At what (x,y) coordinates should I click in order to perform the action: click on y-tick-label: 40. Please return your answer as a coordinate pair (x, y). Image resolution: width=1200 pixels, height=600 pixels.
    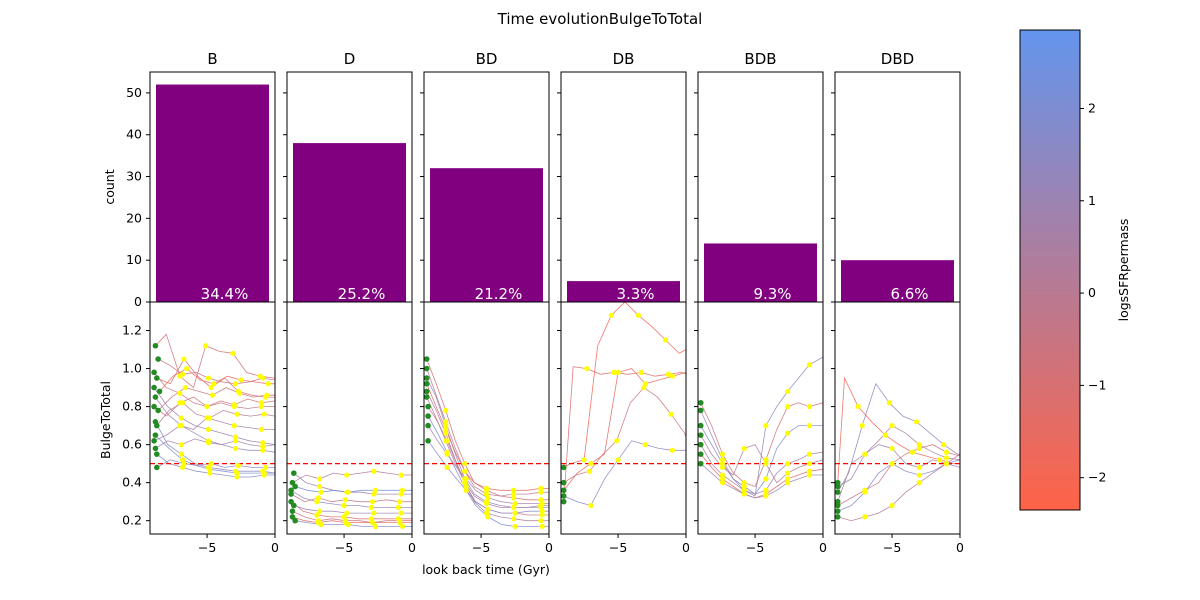
    Looking at the image, I should click on (134, 134).